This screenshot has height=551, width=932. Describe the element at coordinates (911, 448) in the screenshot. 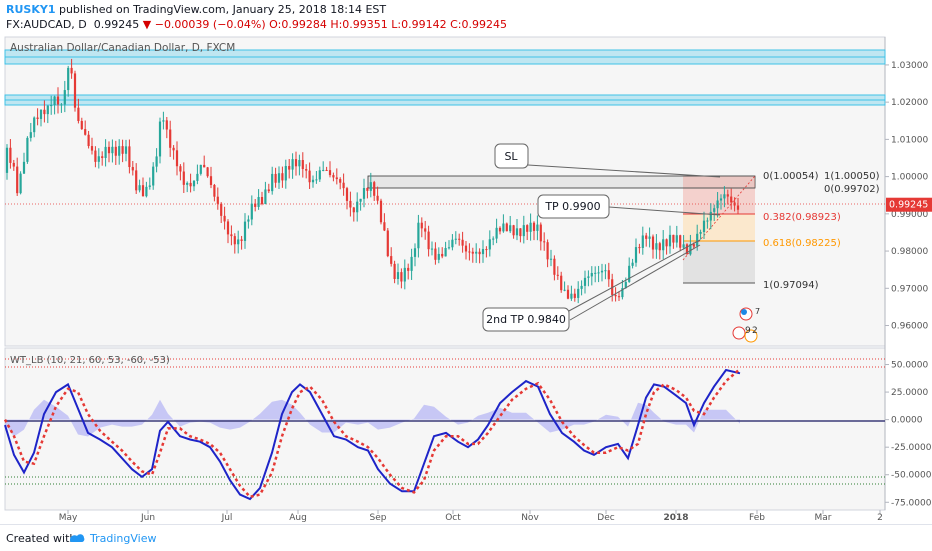

I see `indicator-tick-label: -25.0000` at that location.